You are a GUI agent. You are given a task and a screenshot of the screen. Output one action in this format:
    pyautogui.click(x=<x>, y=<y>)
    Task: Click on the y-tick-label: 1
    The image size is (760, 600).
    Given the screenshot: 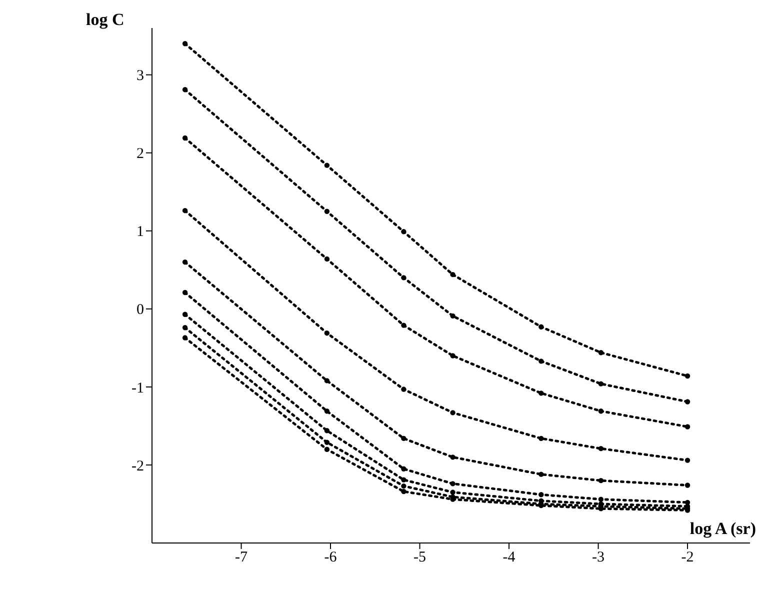 What is the action you would take?
    pyautogui.click(x=140, y=232)
    